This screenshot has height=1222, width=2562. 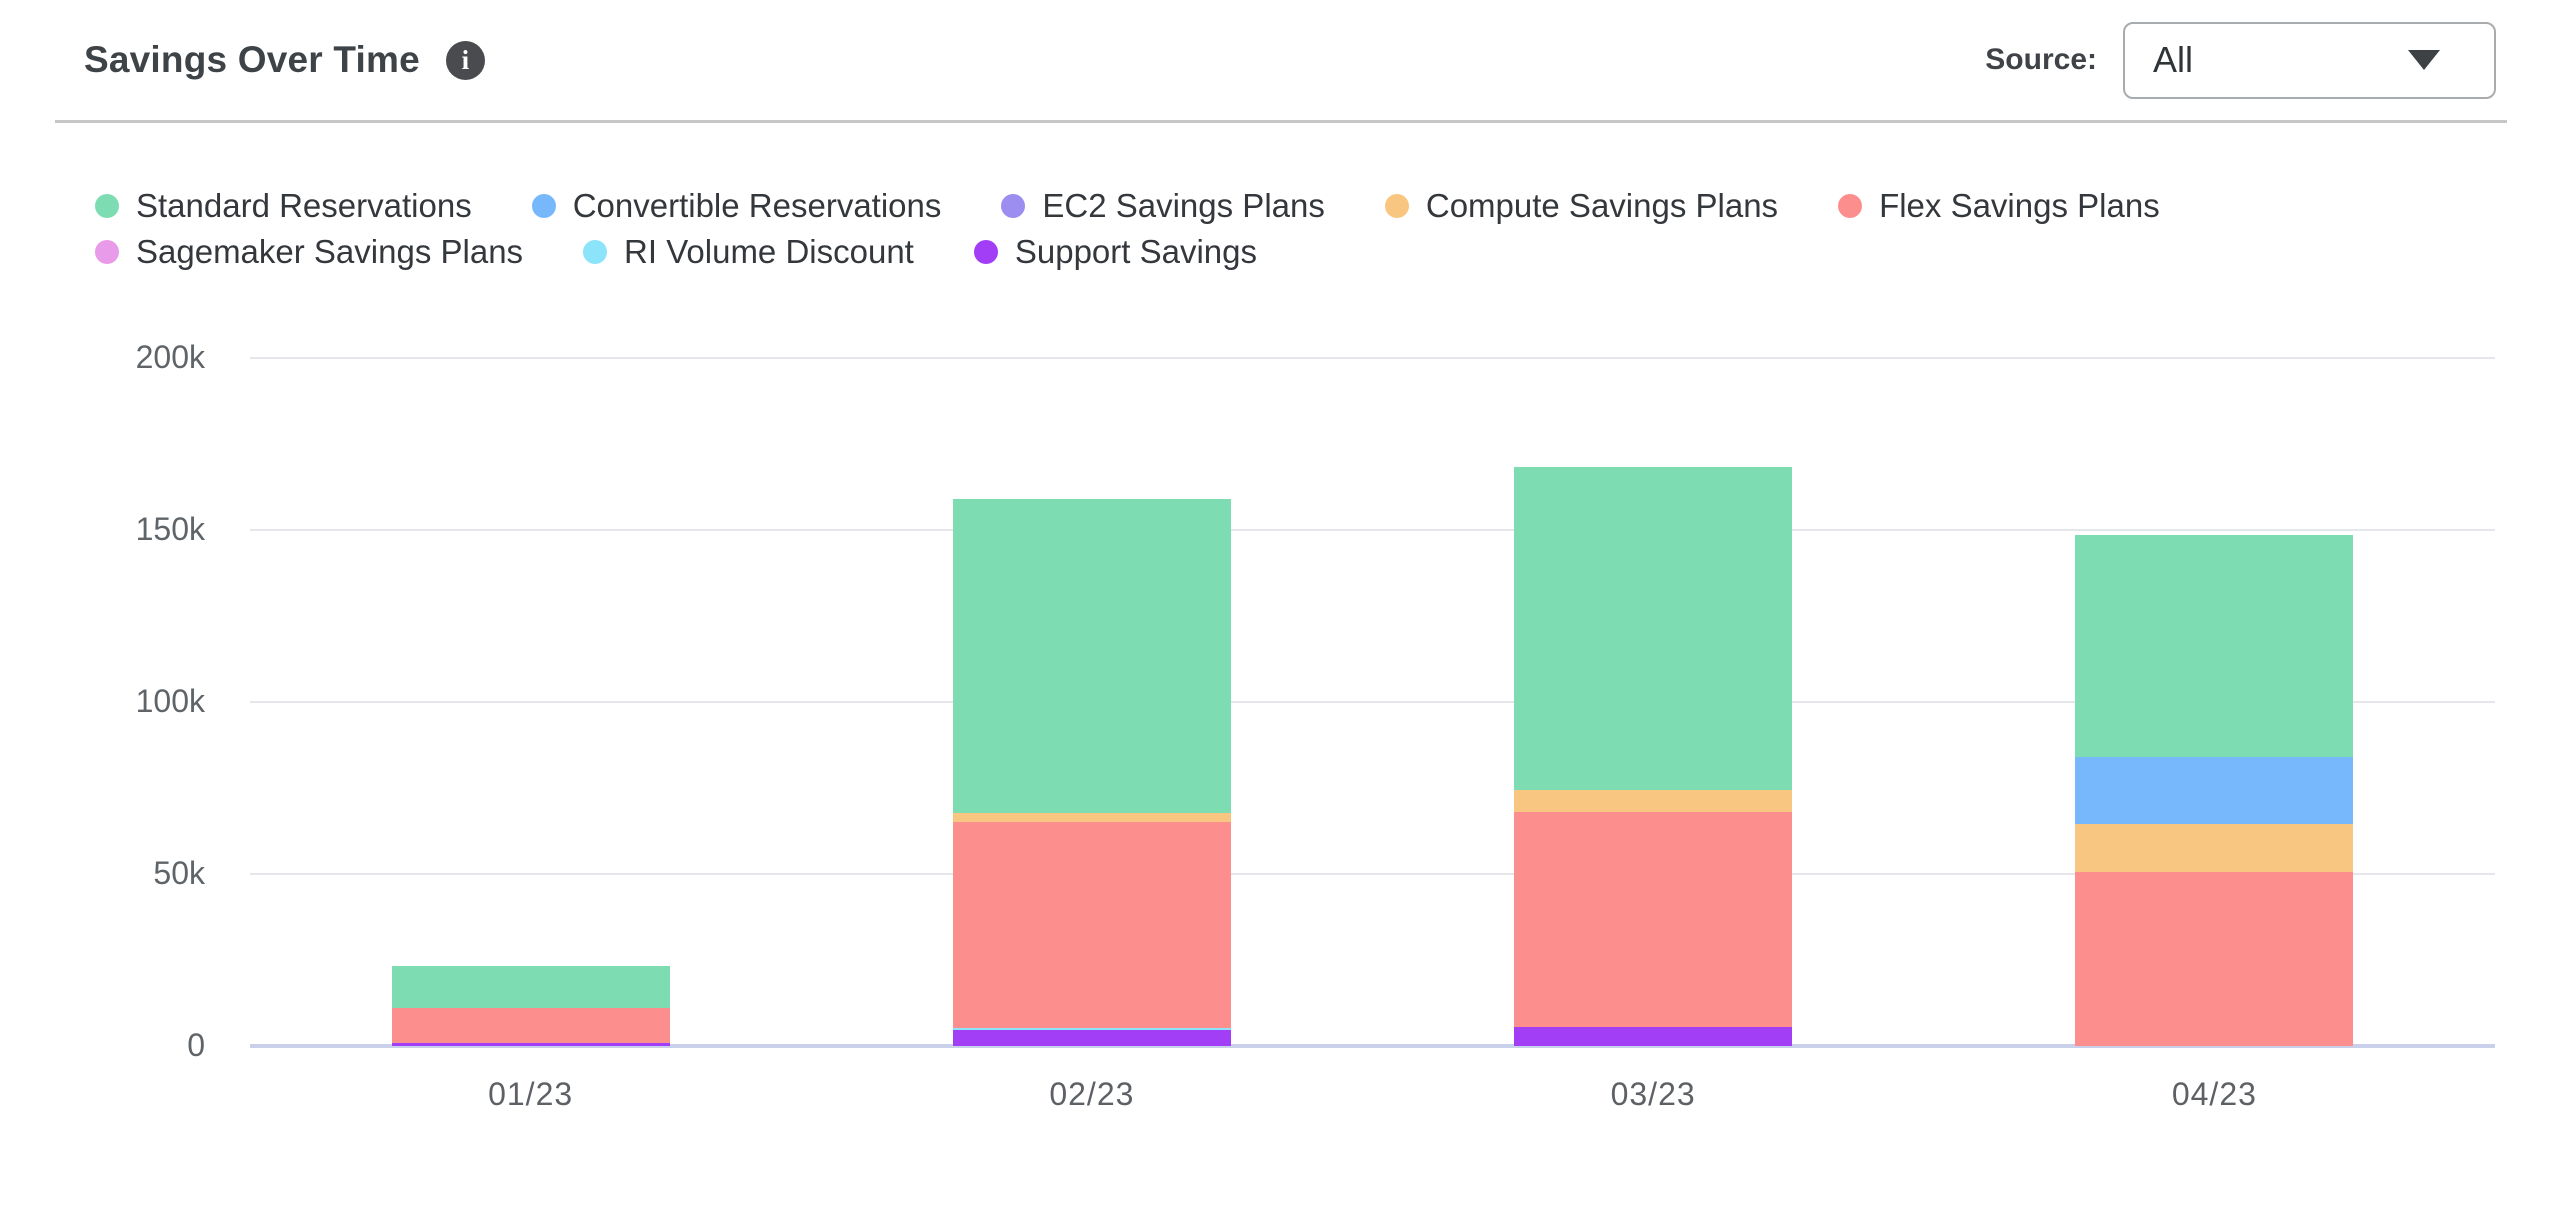 I want to click on y-tick-label: 50k, so click(x=179, y=873).